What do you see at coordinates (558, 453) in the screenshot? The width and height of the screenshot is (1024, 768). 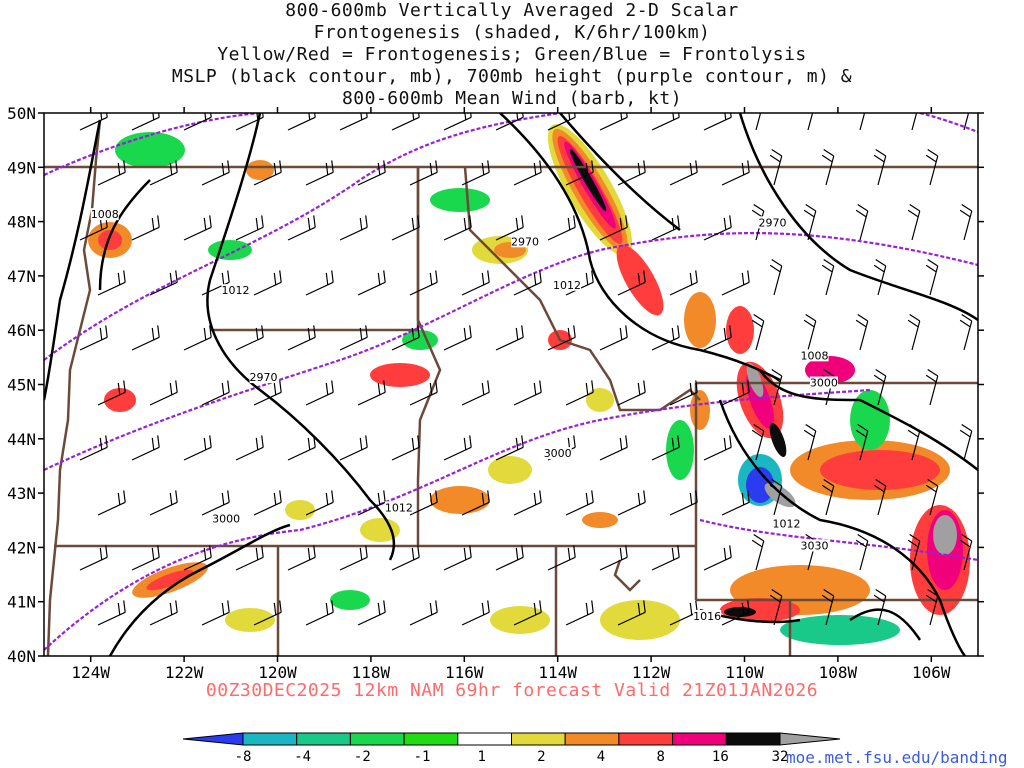 I see `height-label: 3000` at bounding box center [558, 453].